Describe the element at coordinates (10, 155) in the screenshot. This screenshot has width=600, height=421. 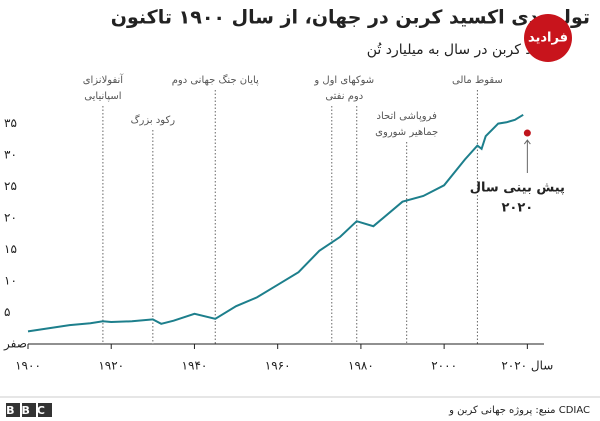
I see `y-tick-label: ۳۰` at that location.